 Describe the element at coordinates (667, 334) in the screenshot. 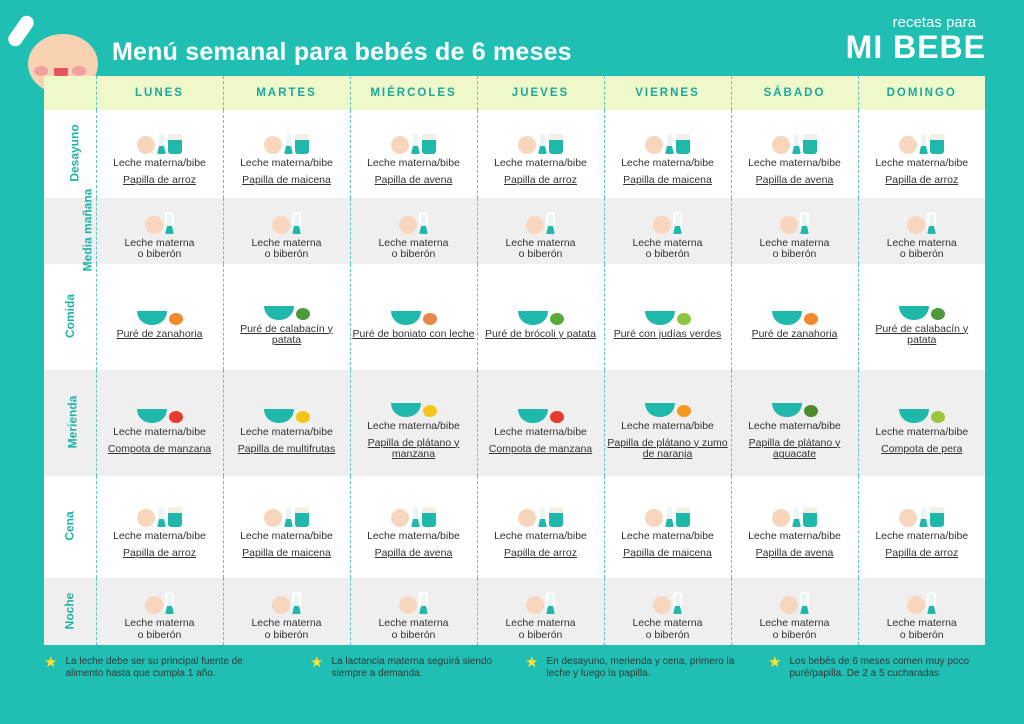

I see `recipe-link: Puré con judías verdes` at that location.